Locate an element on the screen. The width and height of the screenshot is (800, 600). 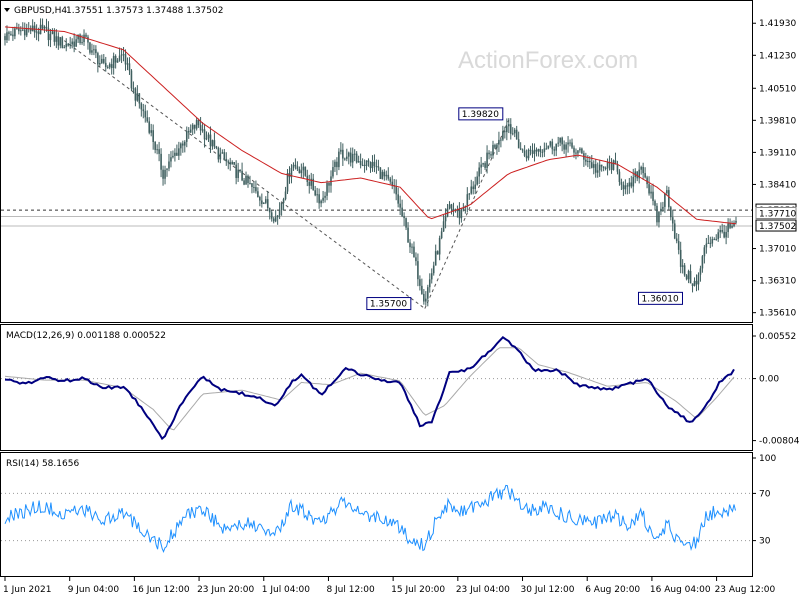
price-tick-label-7: 1.36310 is located at coordinates (777, 282).